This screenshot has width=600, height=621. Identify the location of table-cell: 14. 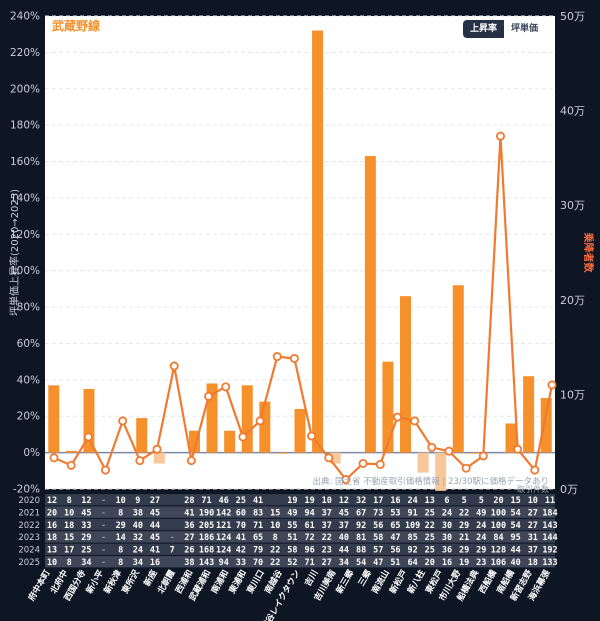
(121, 538).